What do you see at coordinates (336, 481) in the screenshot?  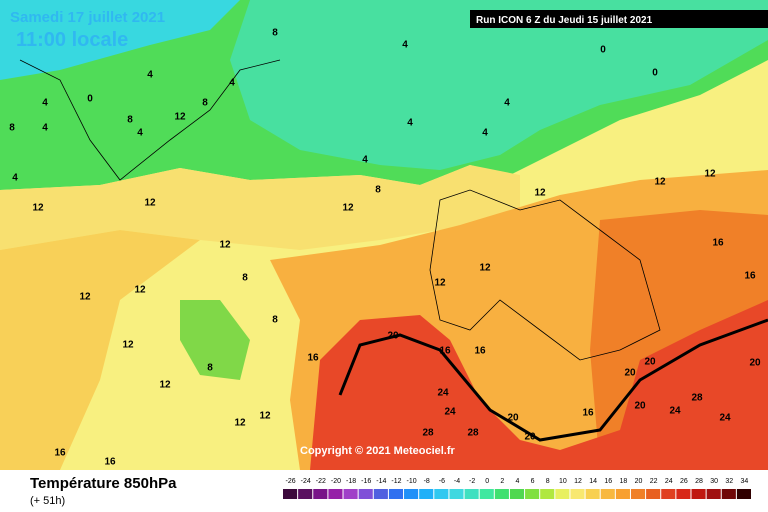 I see `scale-label: -20` at bounding box center [336, 481].